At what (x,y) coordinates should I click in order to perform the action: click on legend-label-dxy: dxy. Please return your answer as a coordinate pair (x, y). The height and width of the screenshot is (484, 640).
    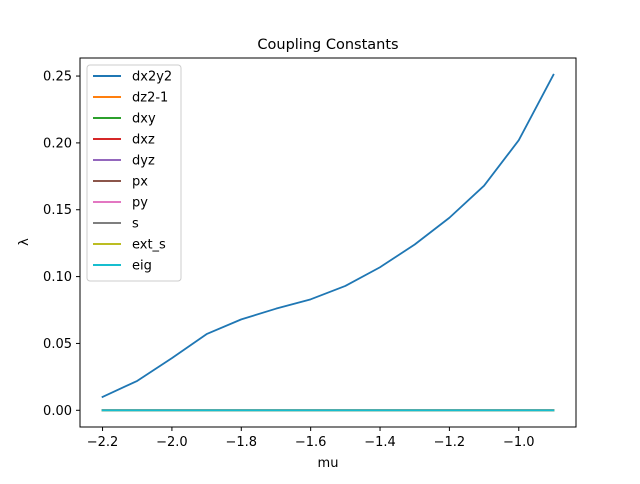
    Looking at the image, I should click on (144, 119).